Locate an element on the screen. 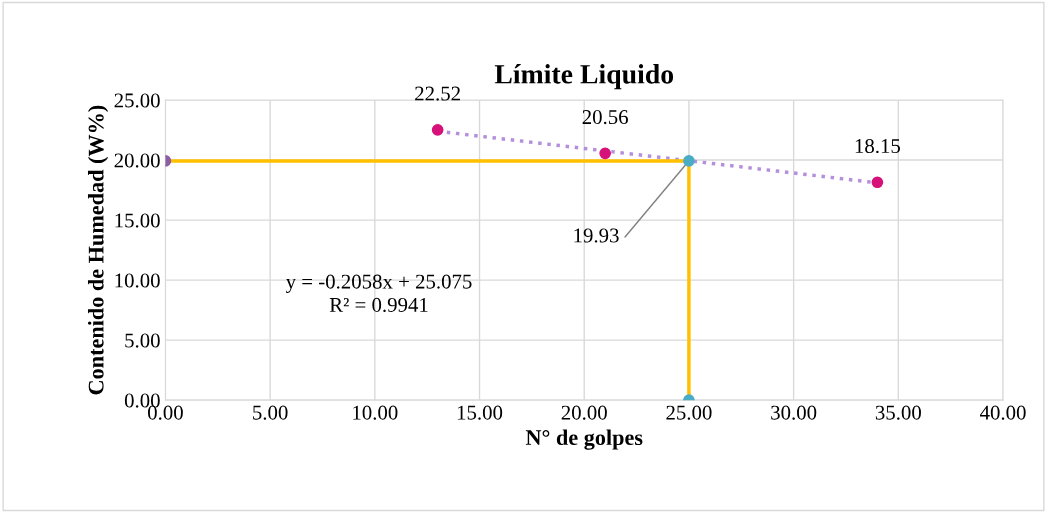 This screenshot has height=513, width=1047. x-tick-label: 35.00 is located at coordinates (898, 412).